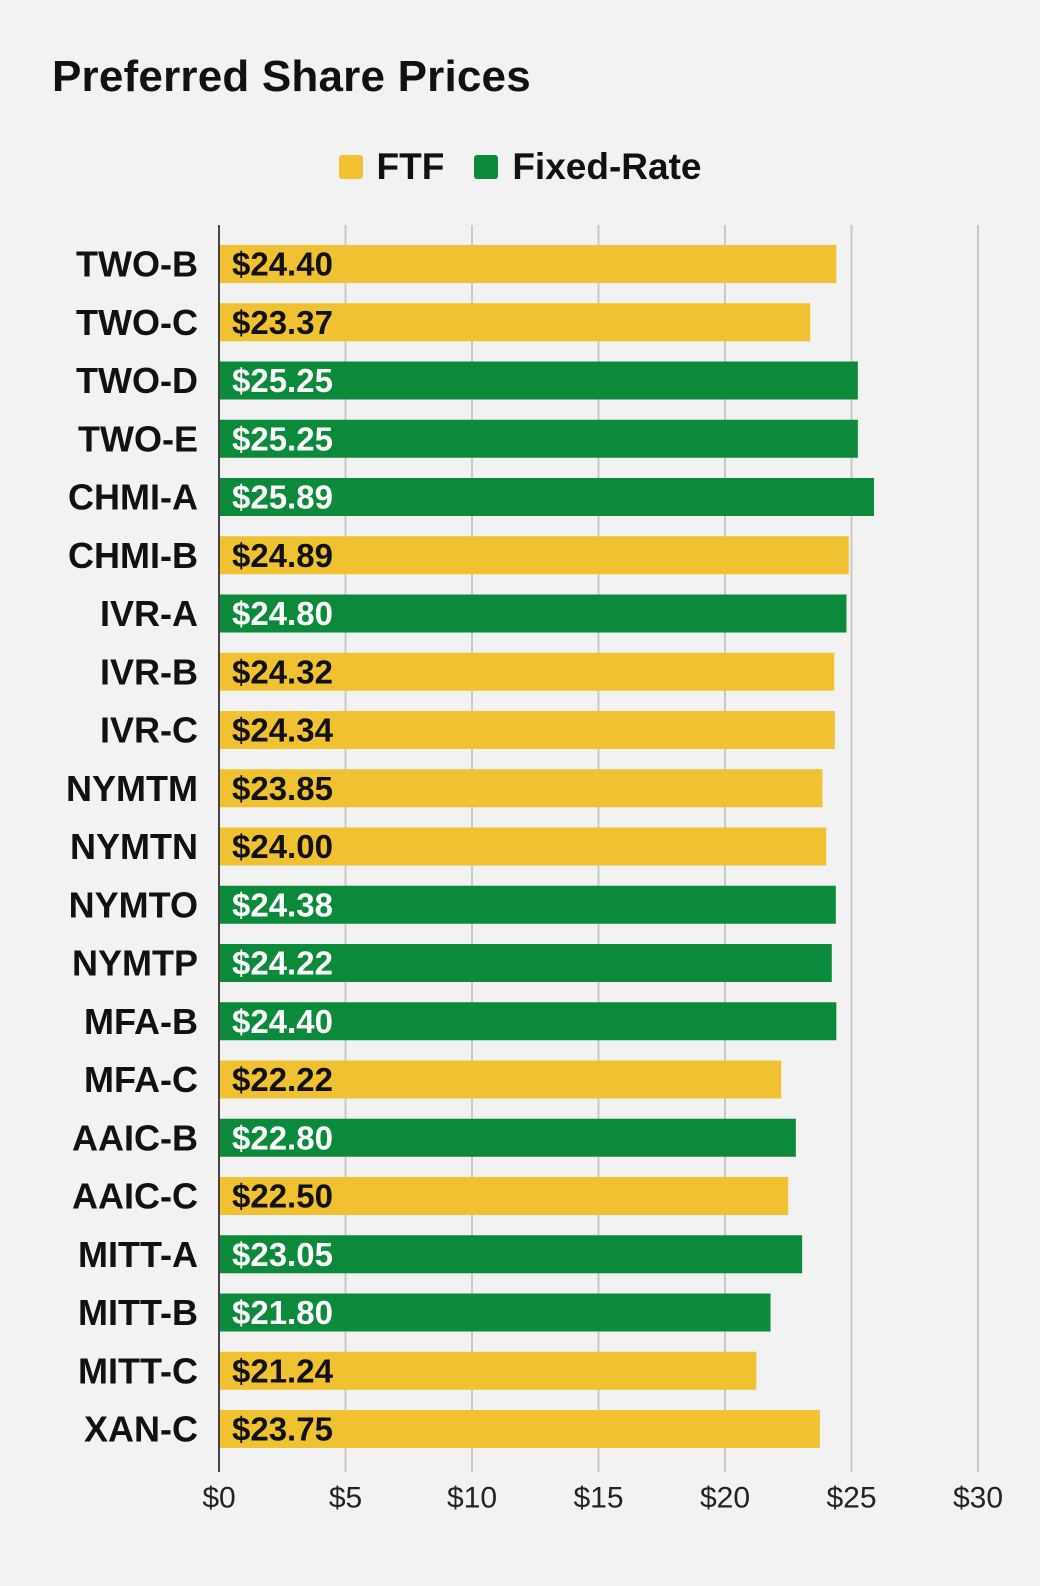  Describe the element at coordinates (138, 1312) in the screenshot. I see `category-label: MITT-B` at that location.